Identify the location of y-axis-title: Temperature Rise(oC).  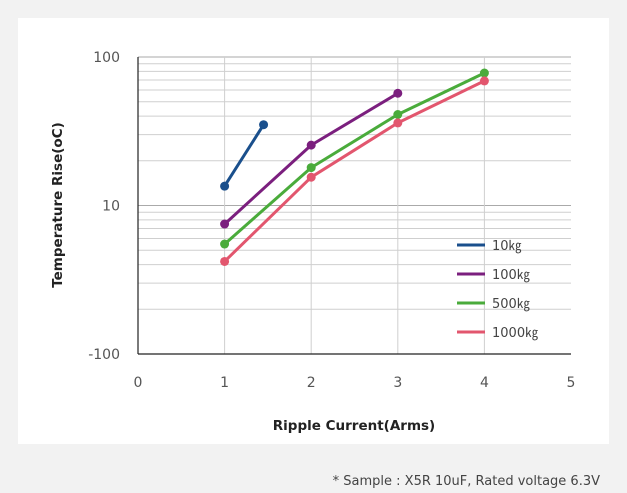
(58, 205).